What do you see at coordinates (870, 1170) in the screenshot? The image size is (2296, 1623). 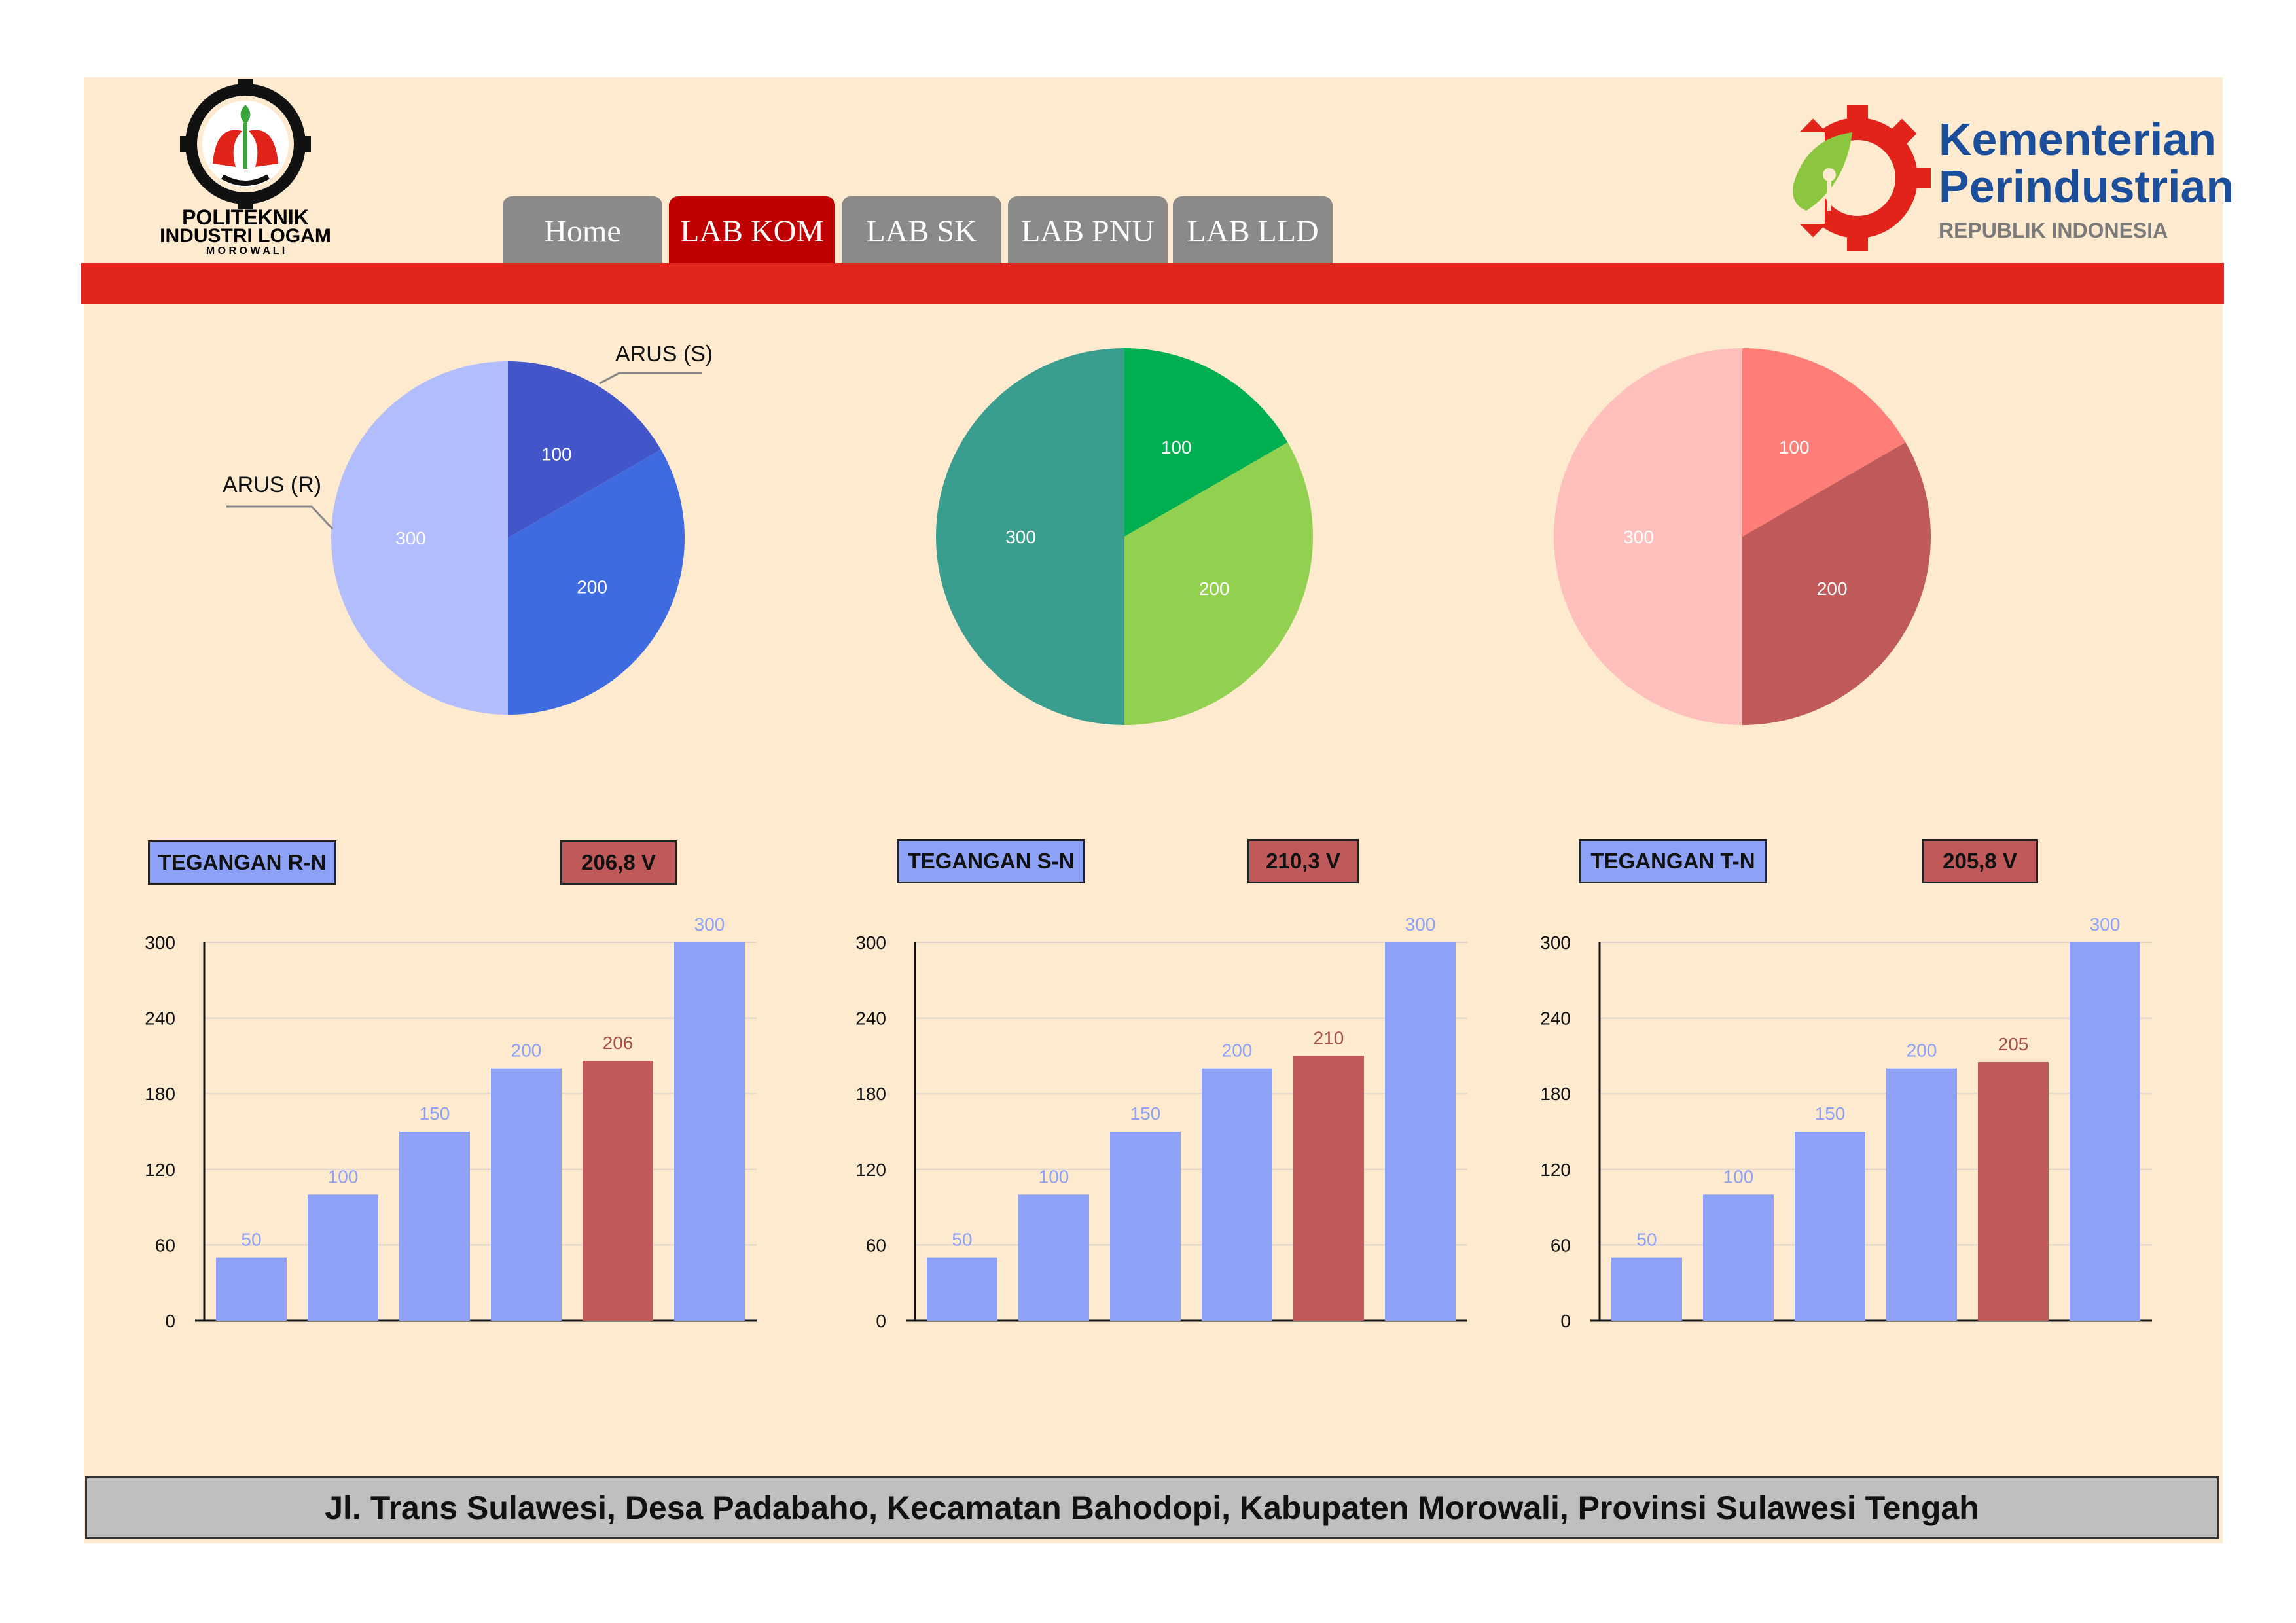 I see `bar-2-ytick-label-2: 120` at bounding box center [870, 1170].